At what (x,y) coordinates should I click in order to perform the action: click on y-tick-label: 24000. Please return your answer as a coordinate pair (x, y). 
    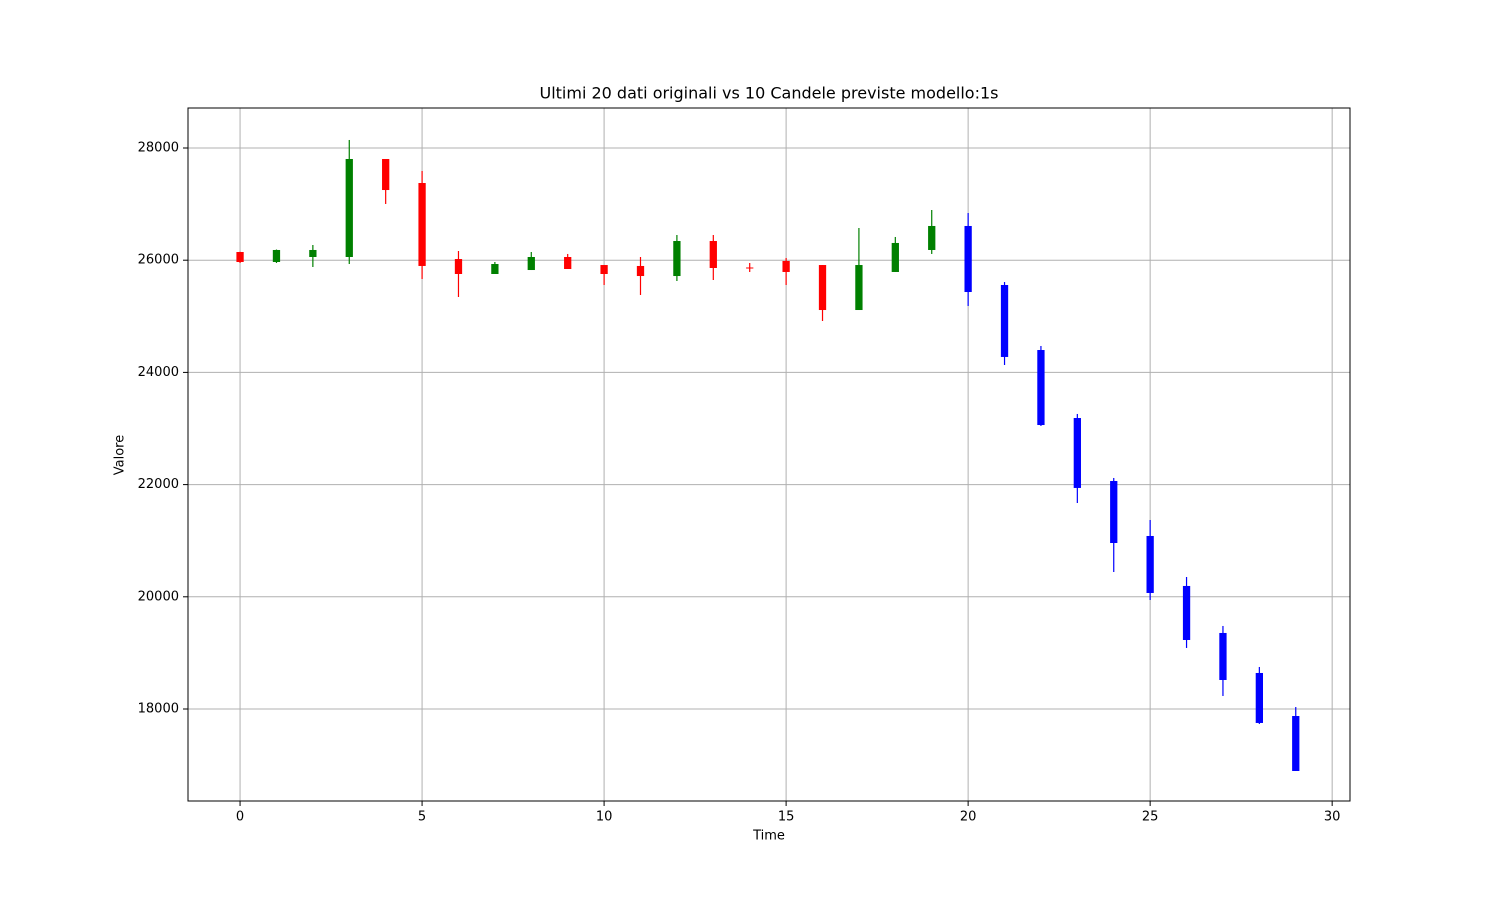
    Looking at the image, I should click on (158, 372).